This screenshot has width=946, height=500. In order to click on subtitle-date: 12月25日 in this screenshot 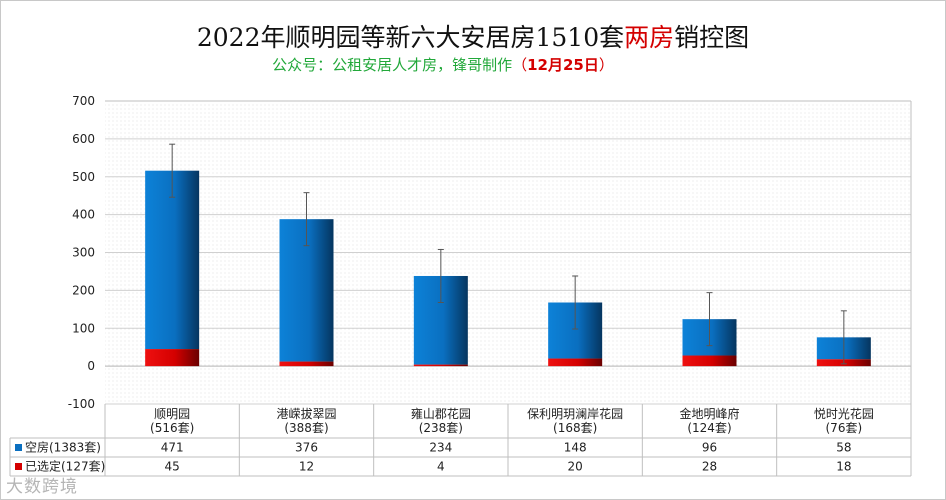, I will do `click(563, 65)`.